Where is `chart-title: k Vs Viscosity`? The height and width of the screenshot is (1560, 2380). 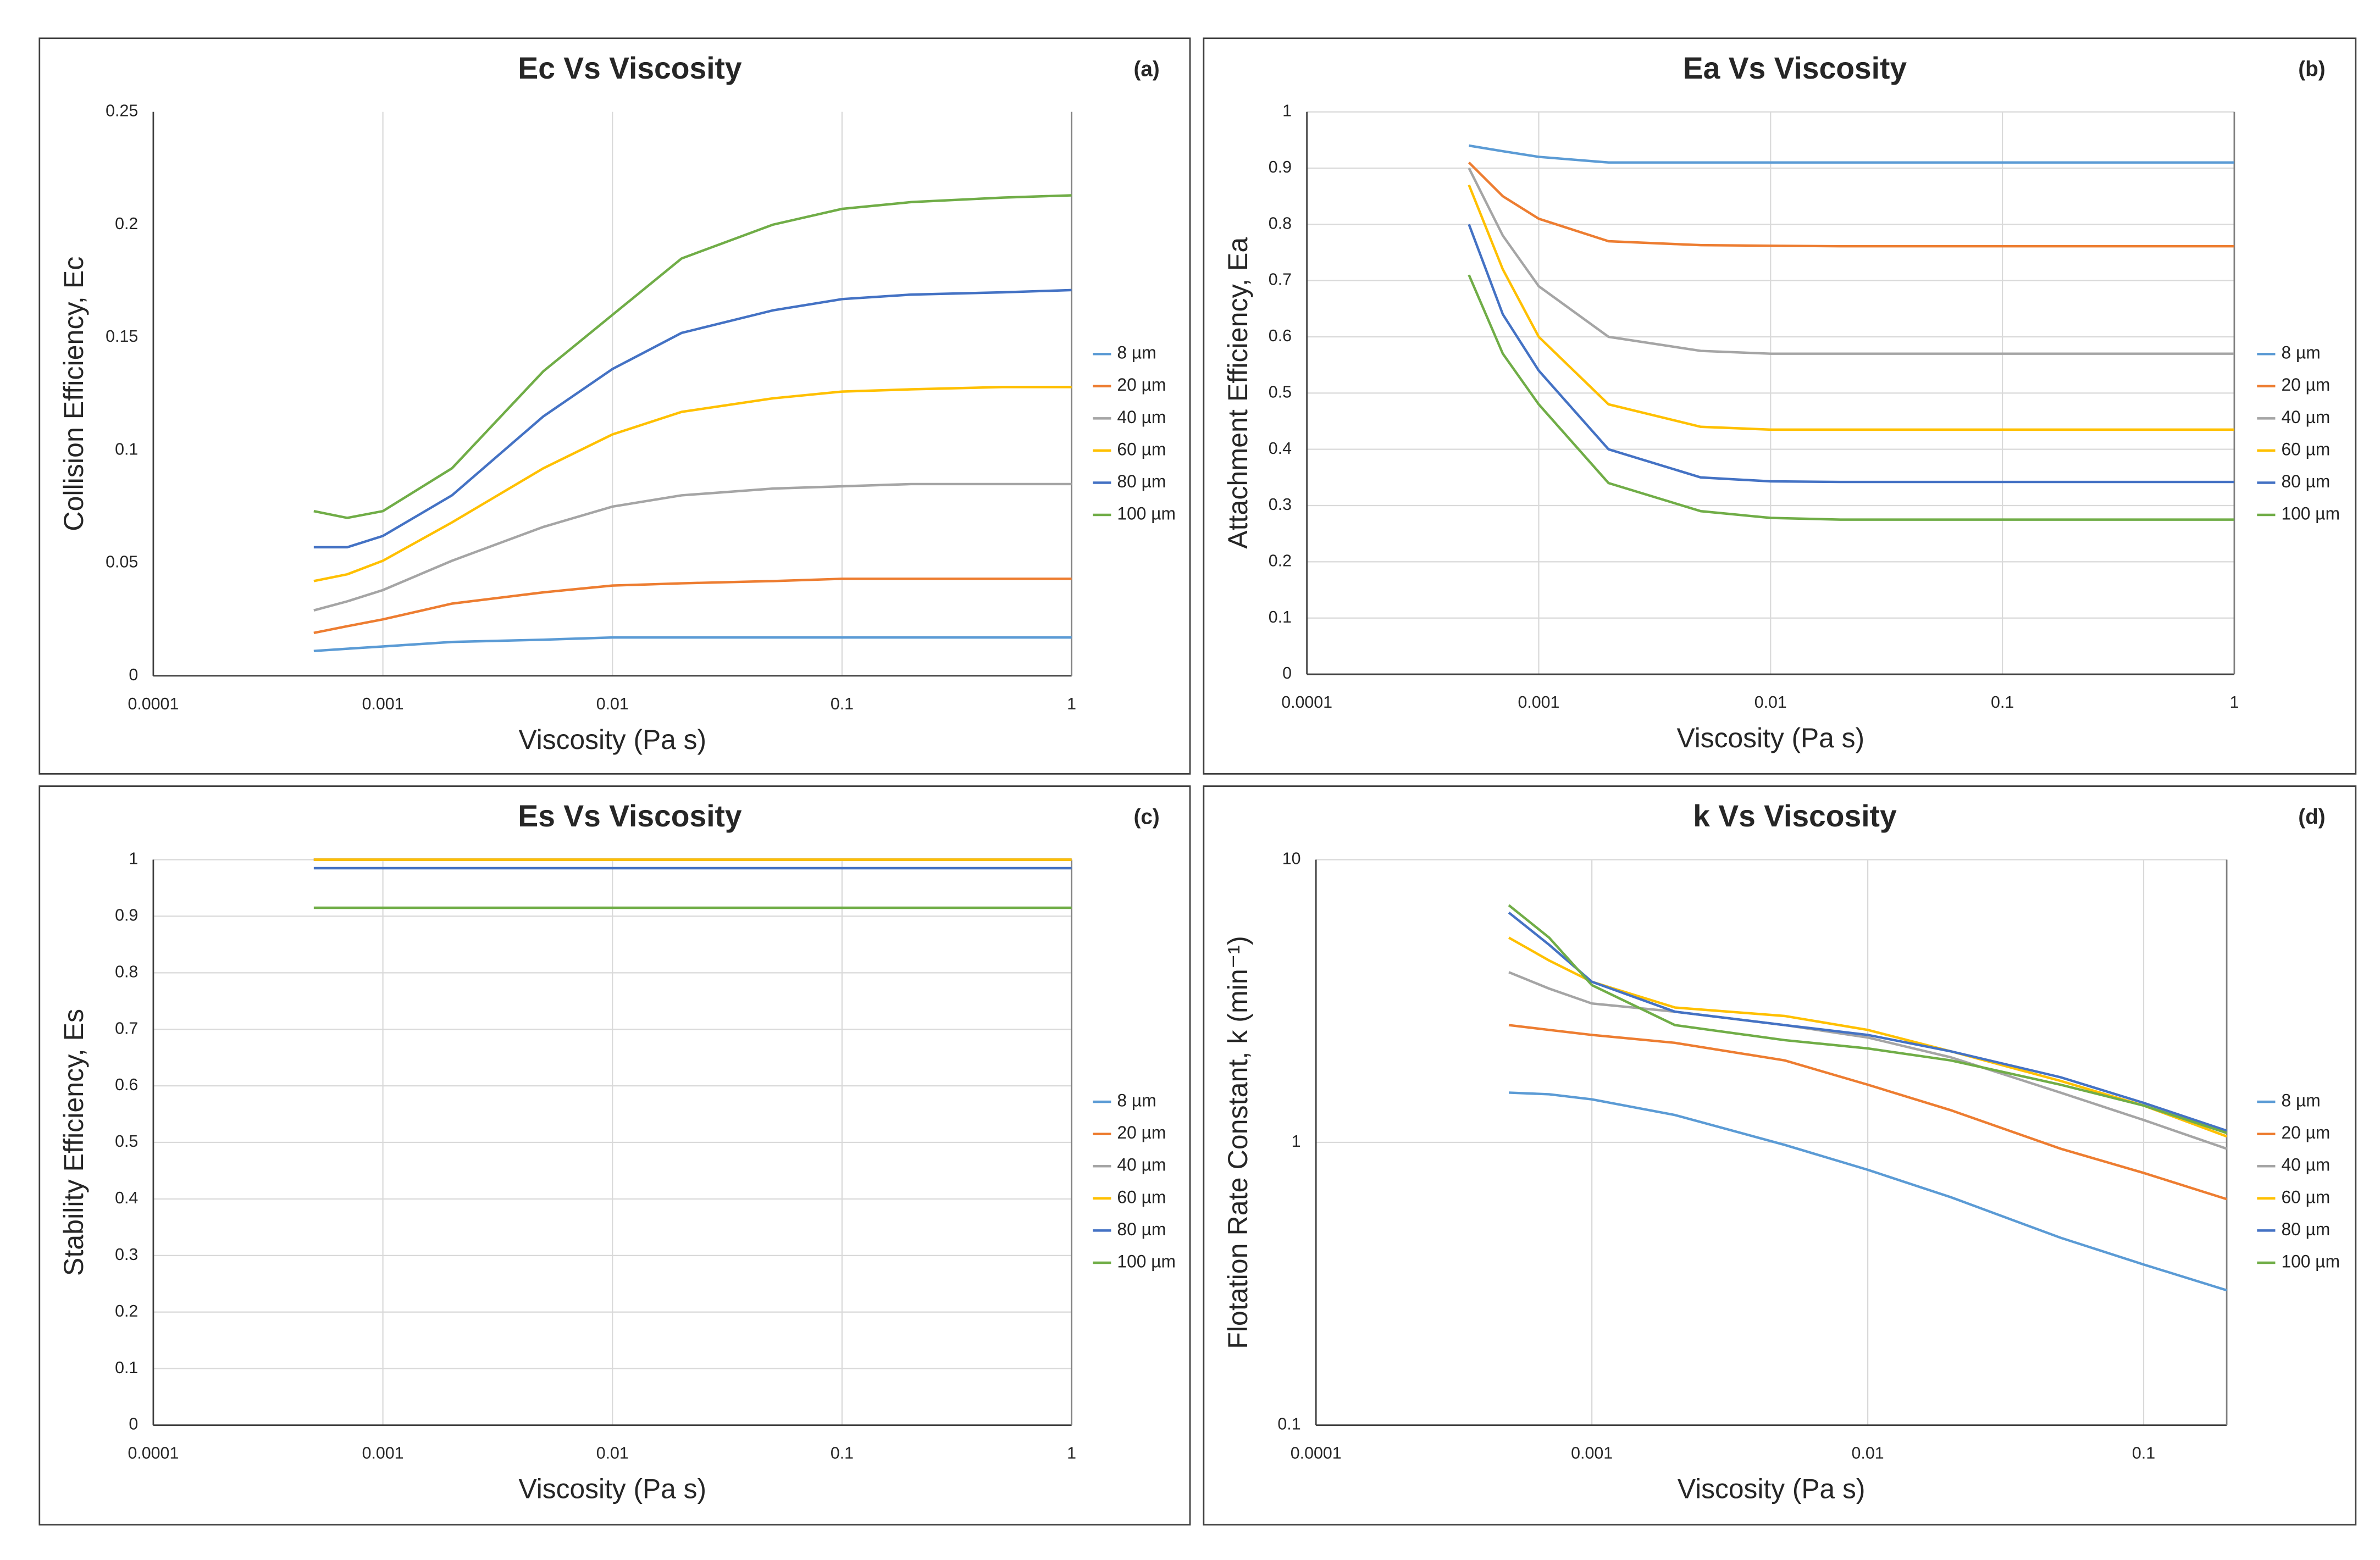 chart-title: k Vs Viscosity is located at coordinates (1795, 816).